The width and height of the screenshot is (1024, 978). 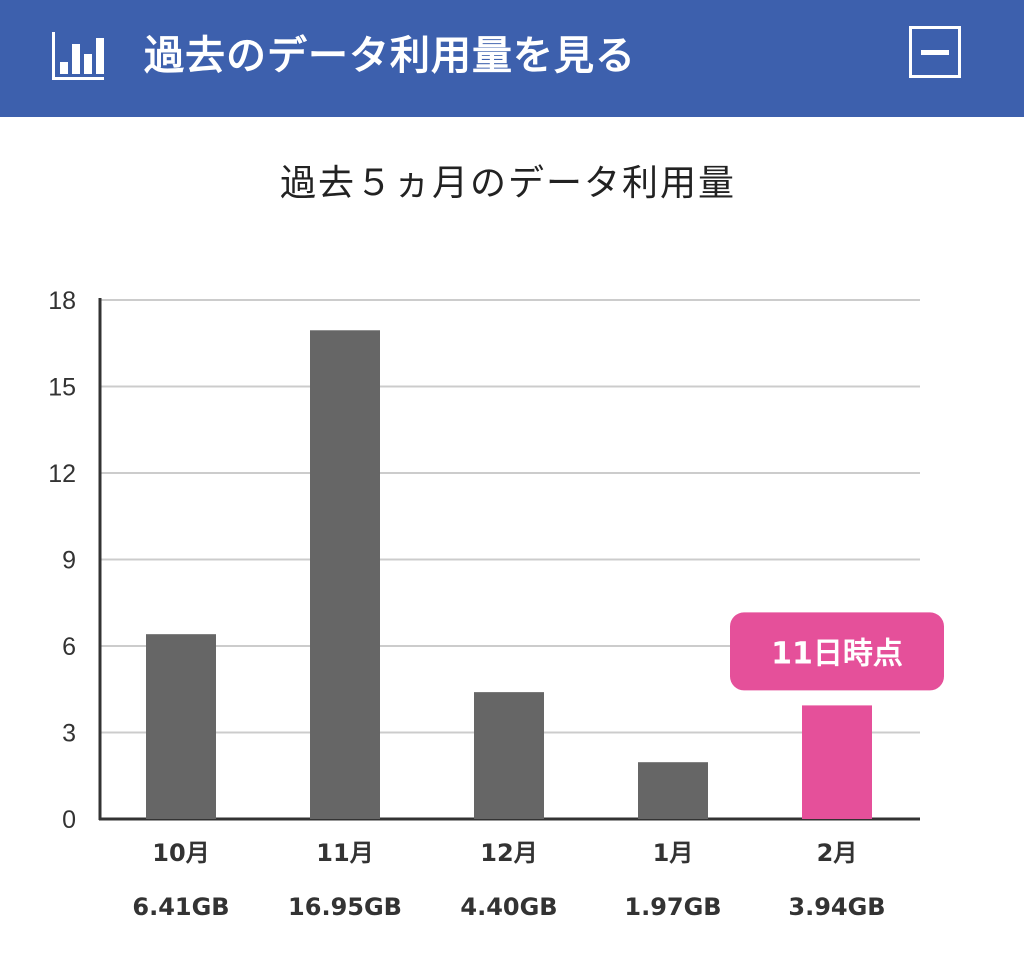 What do you see at coordinates (508, 853) in the screenshot?
I see `x-category-label: 12月` at bounding box center [508, 853].